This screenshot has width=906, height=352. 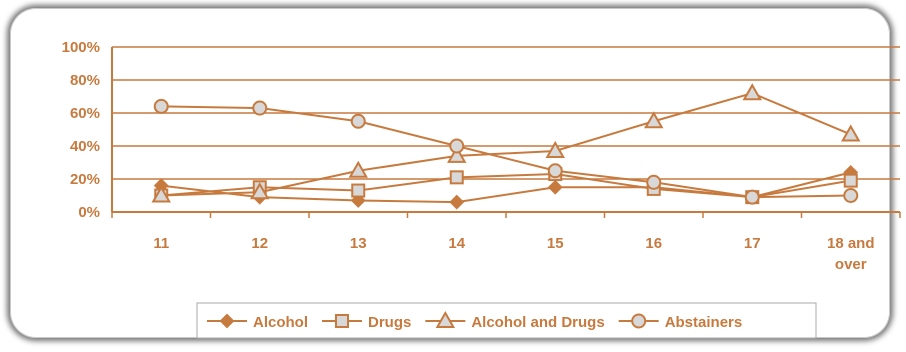 I want to click on x-tick-label: 14, so click(x=456, y=243).